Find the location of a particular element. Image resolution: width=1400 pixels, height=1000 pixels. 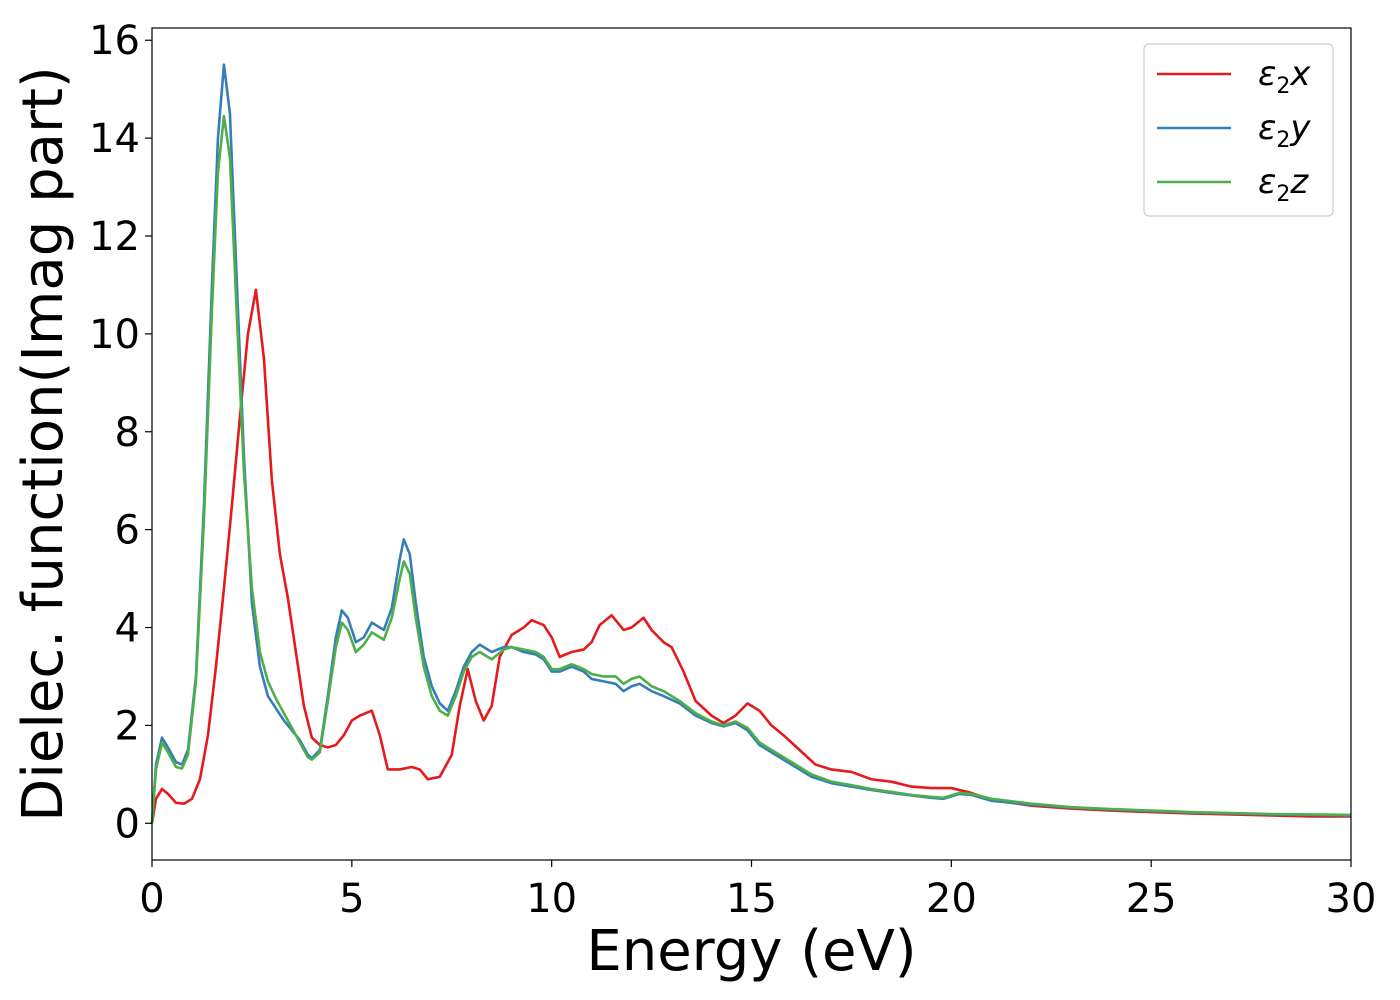

x-tick-label: 25 is located at coordinates (1151, 899).